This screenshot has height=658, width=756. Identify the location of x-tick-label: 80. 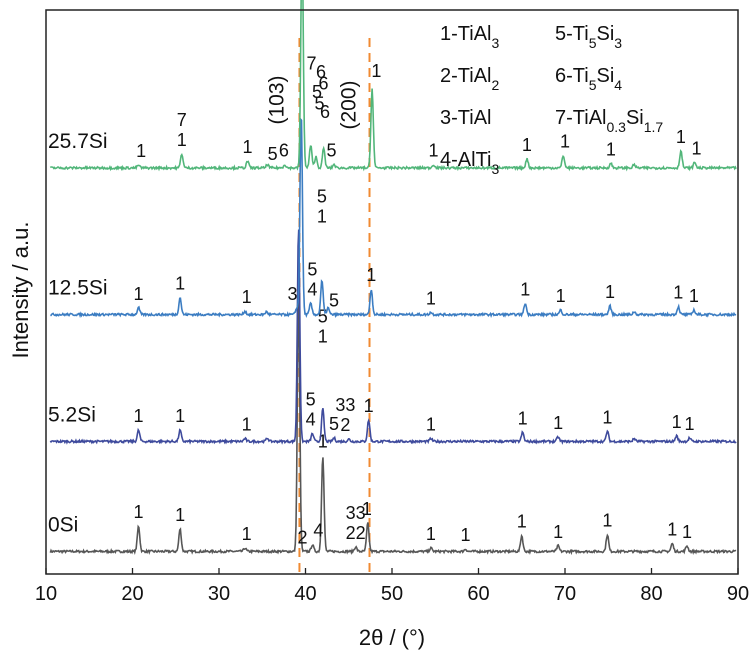
(651, 594).